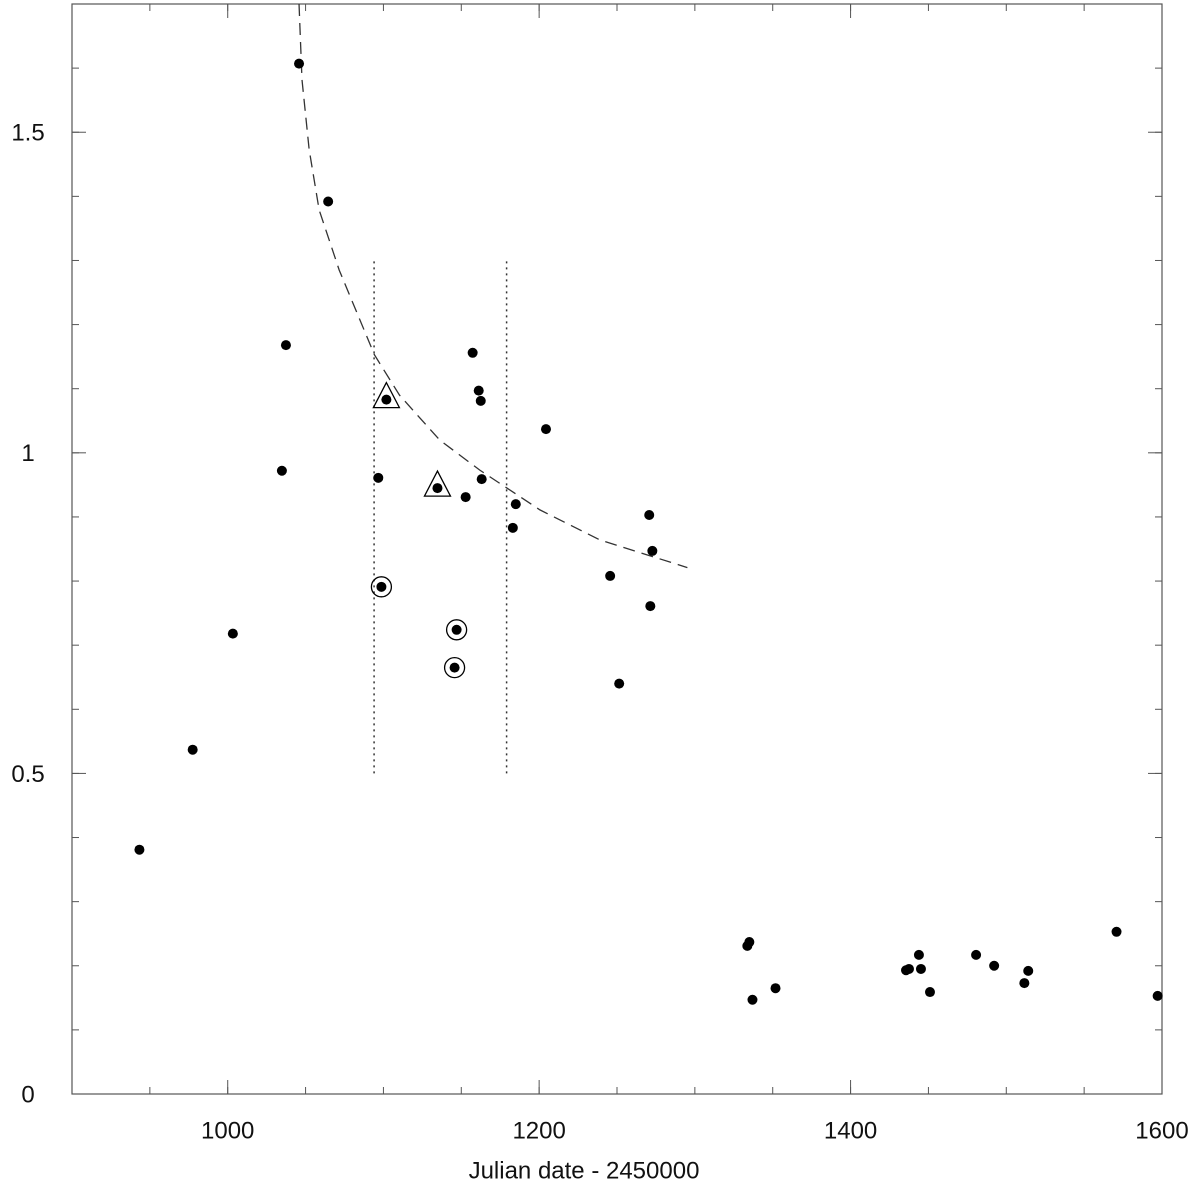 Image resolution: width=1200 pixels, height=1191 pixels. I want to click on y-tick-label: 1.5, so click(27, 133).